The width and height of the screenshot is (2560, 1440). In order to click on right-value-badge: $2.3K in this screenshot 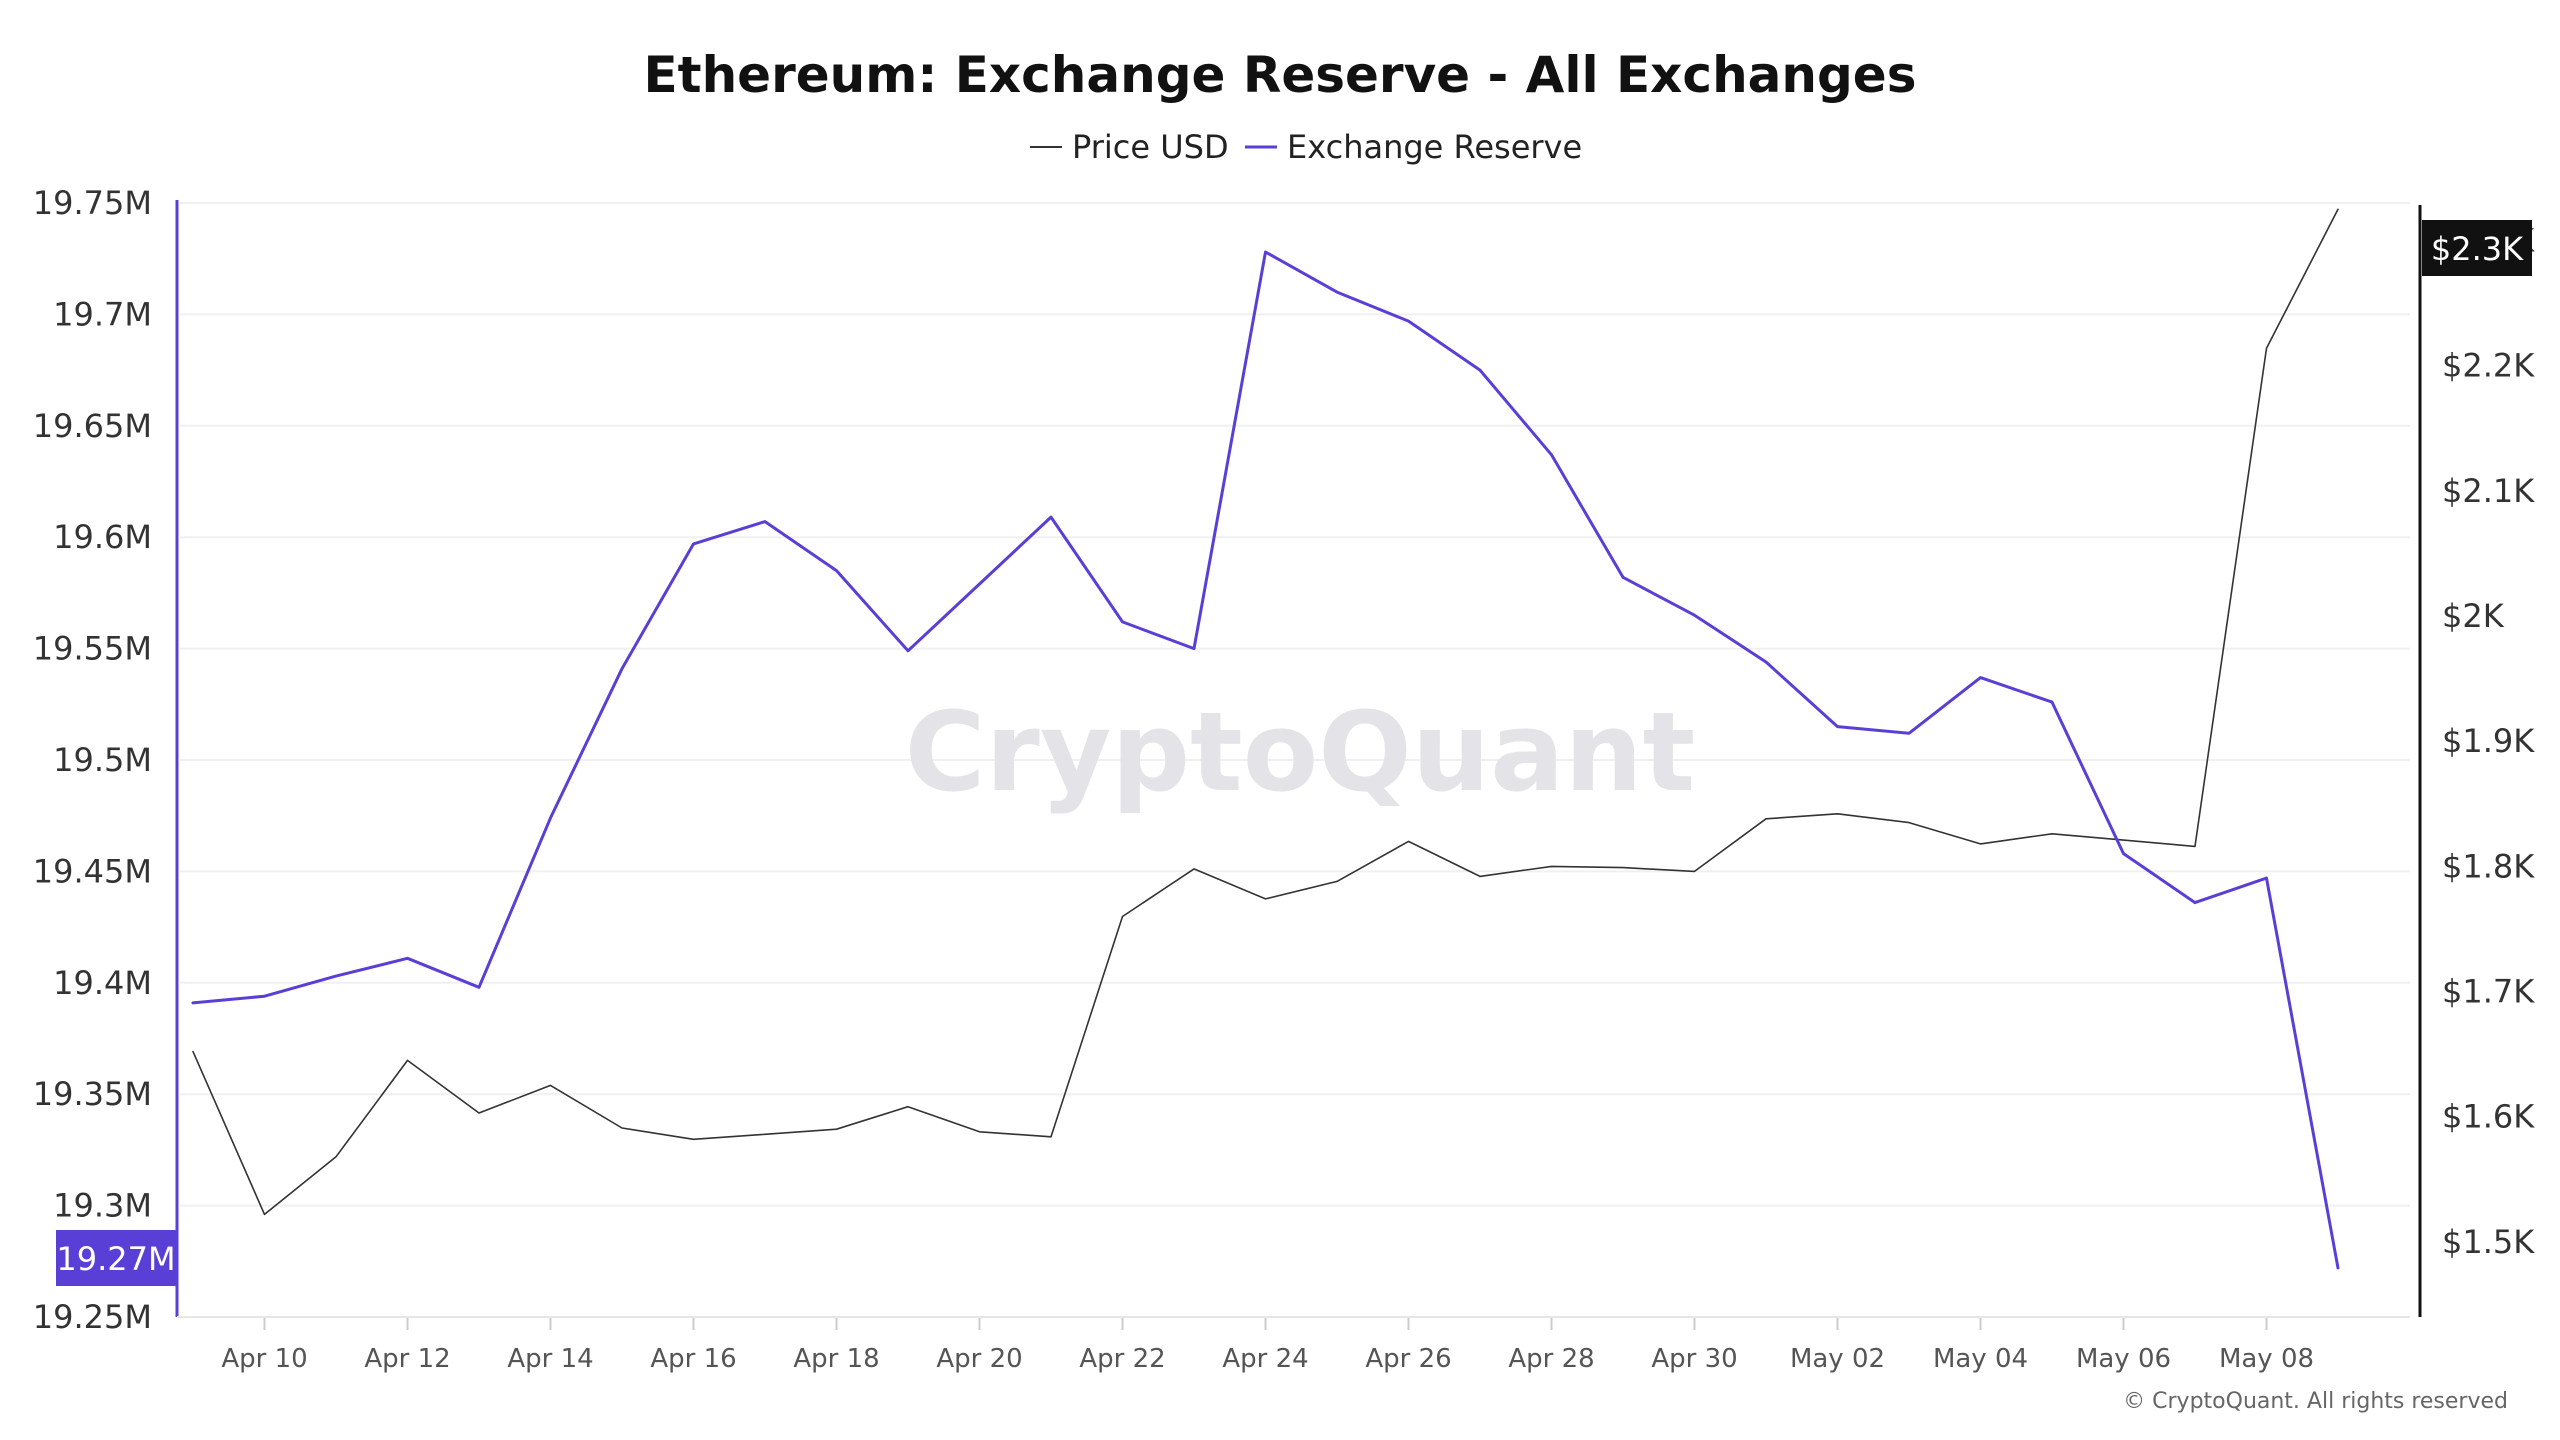, I will do `click(2477, 248)`.